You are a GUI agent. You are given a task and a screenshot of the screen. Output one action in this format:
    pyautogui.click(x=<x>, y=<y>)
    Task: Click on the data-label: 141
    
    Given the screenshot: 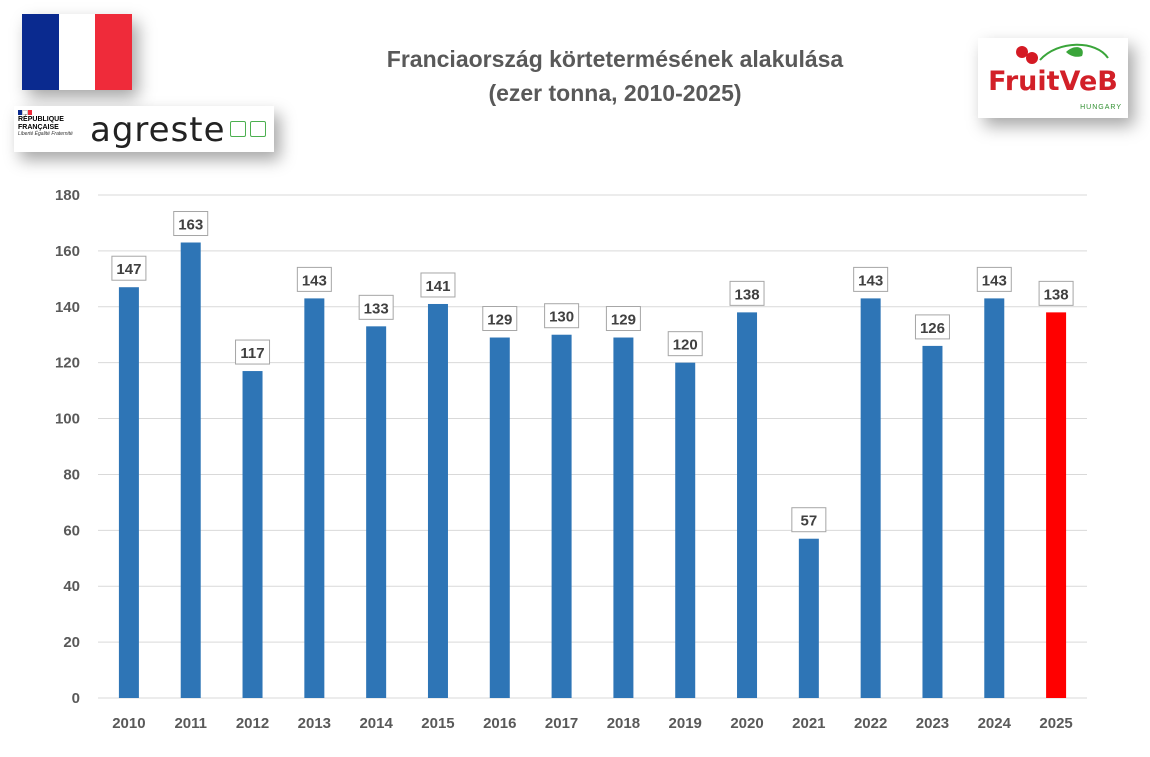 What is the action you would take?
    pyautogui.click(x=437, y=286)
    